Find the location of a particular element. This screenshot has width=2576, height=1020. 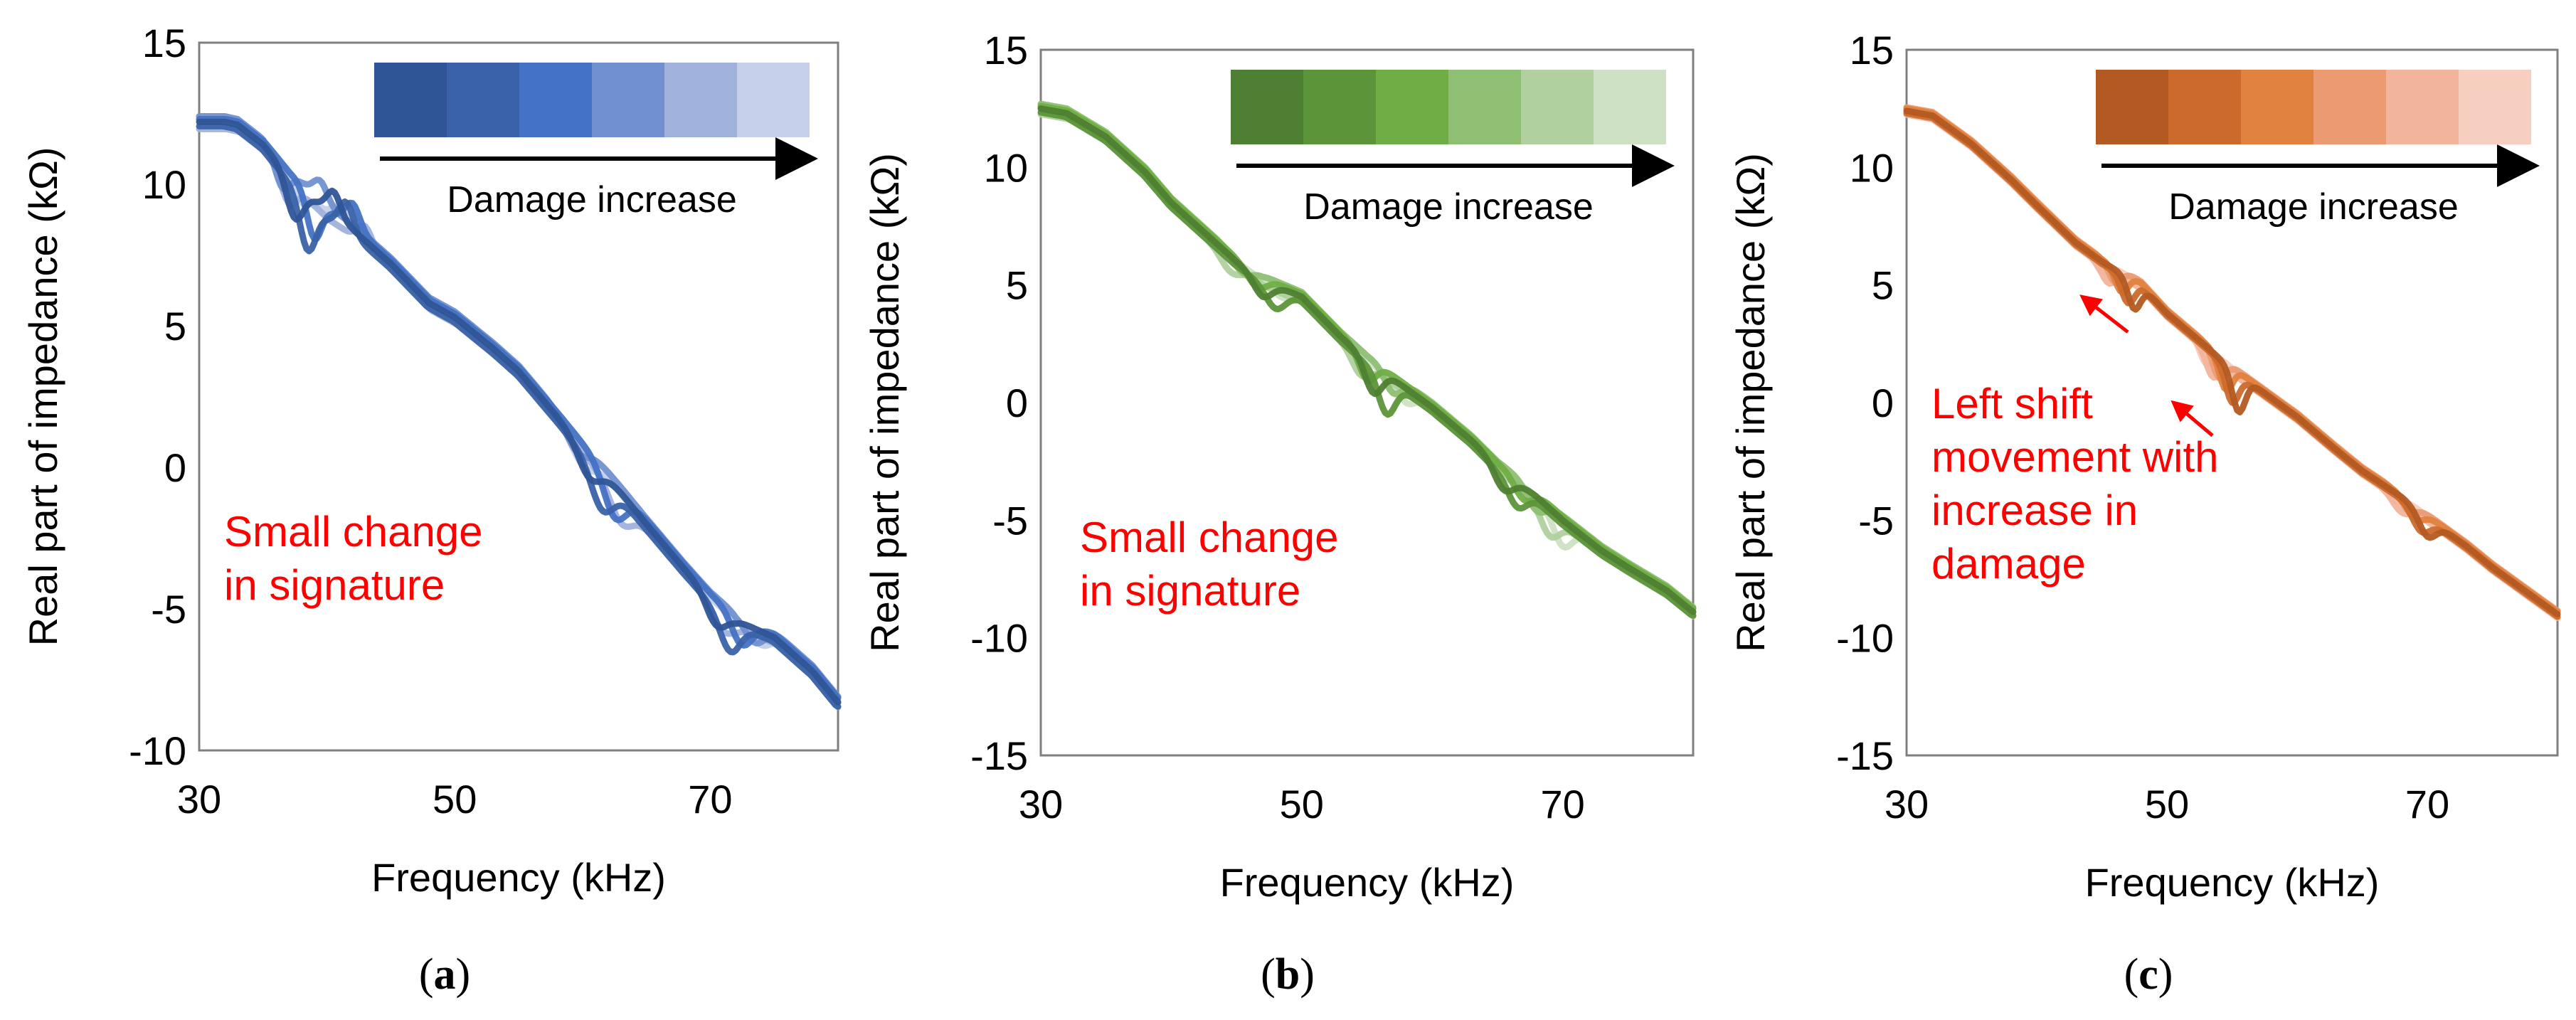

panel-caption: (b) is located at coordinates (1288, 974).